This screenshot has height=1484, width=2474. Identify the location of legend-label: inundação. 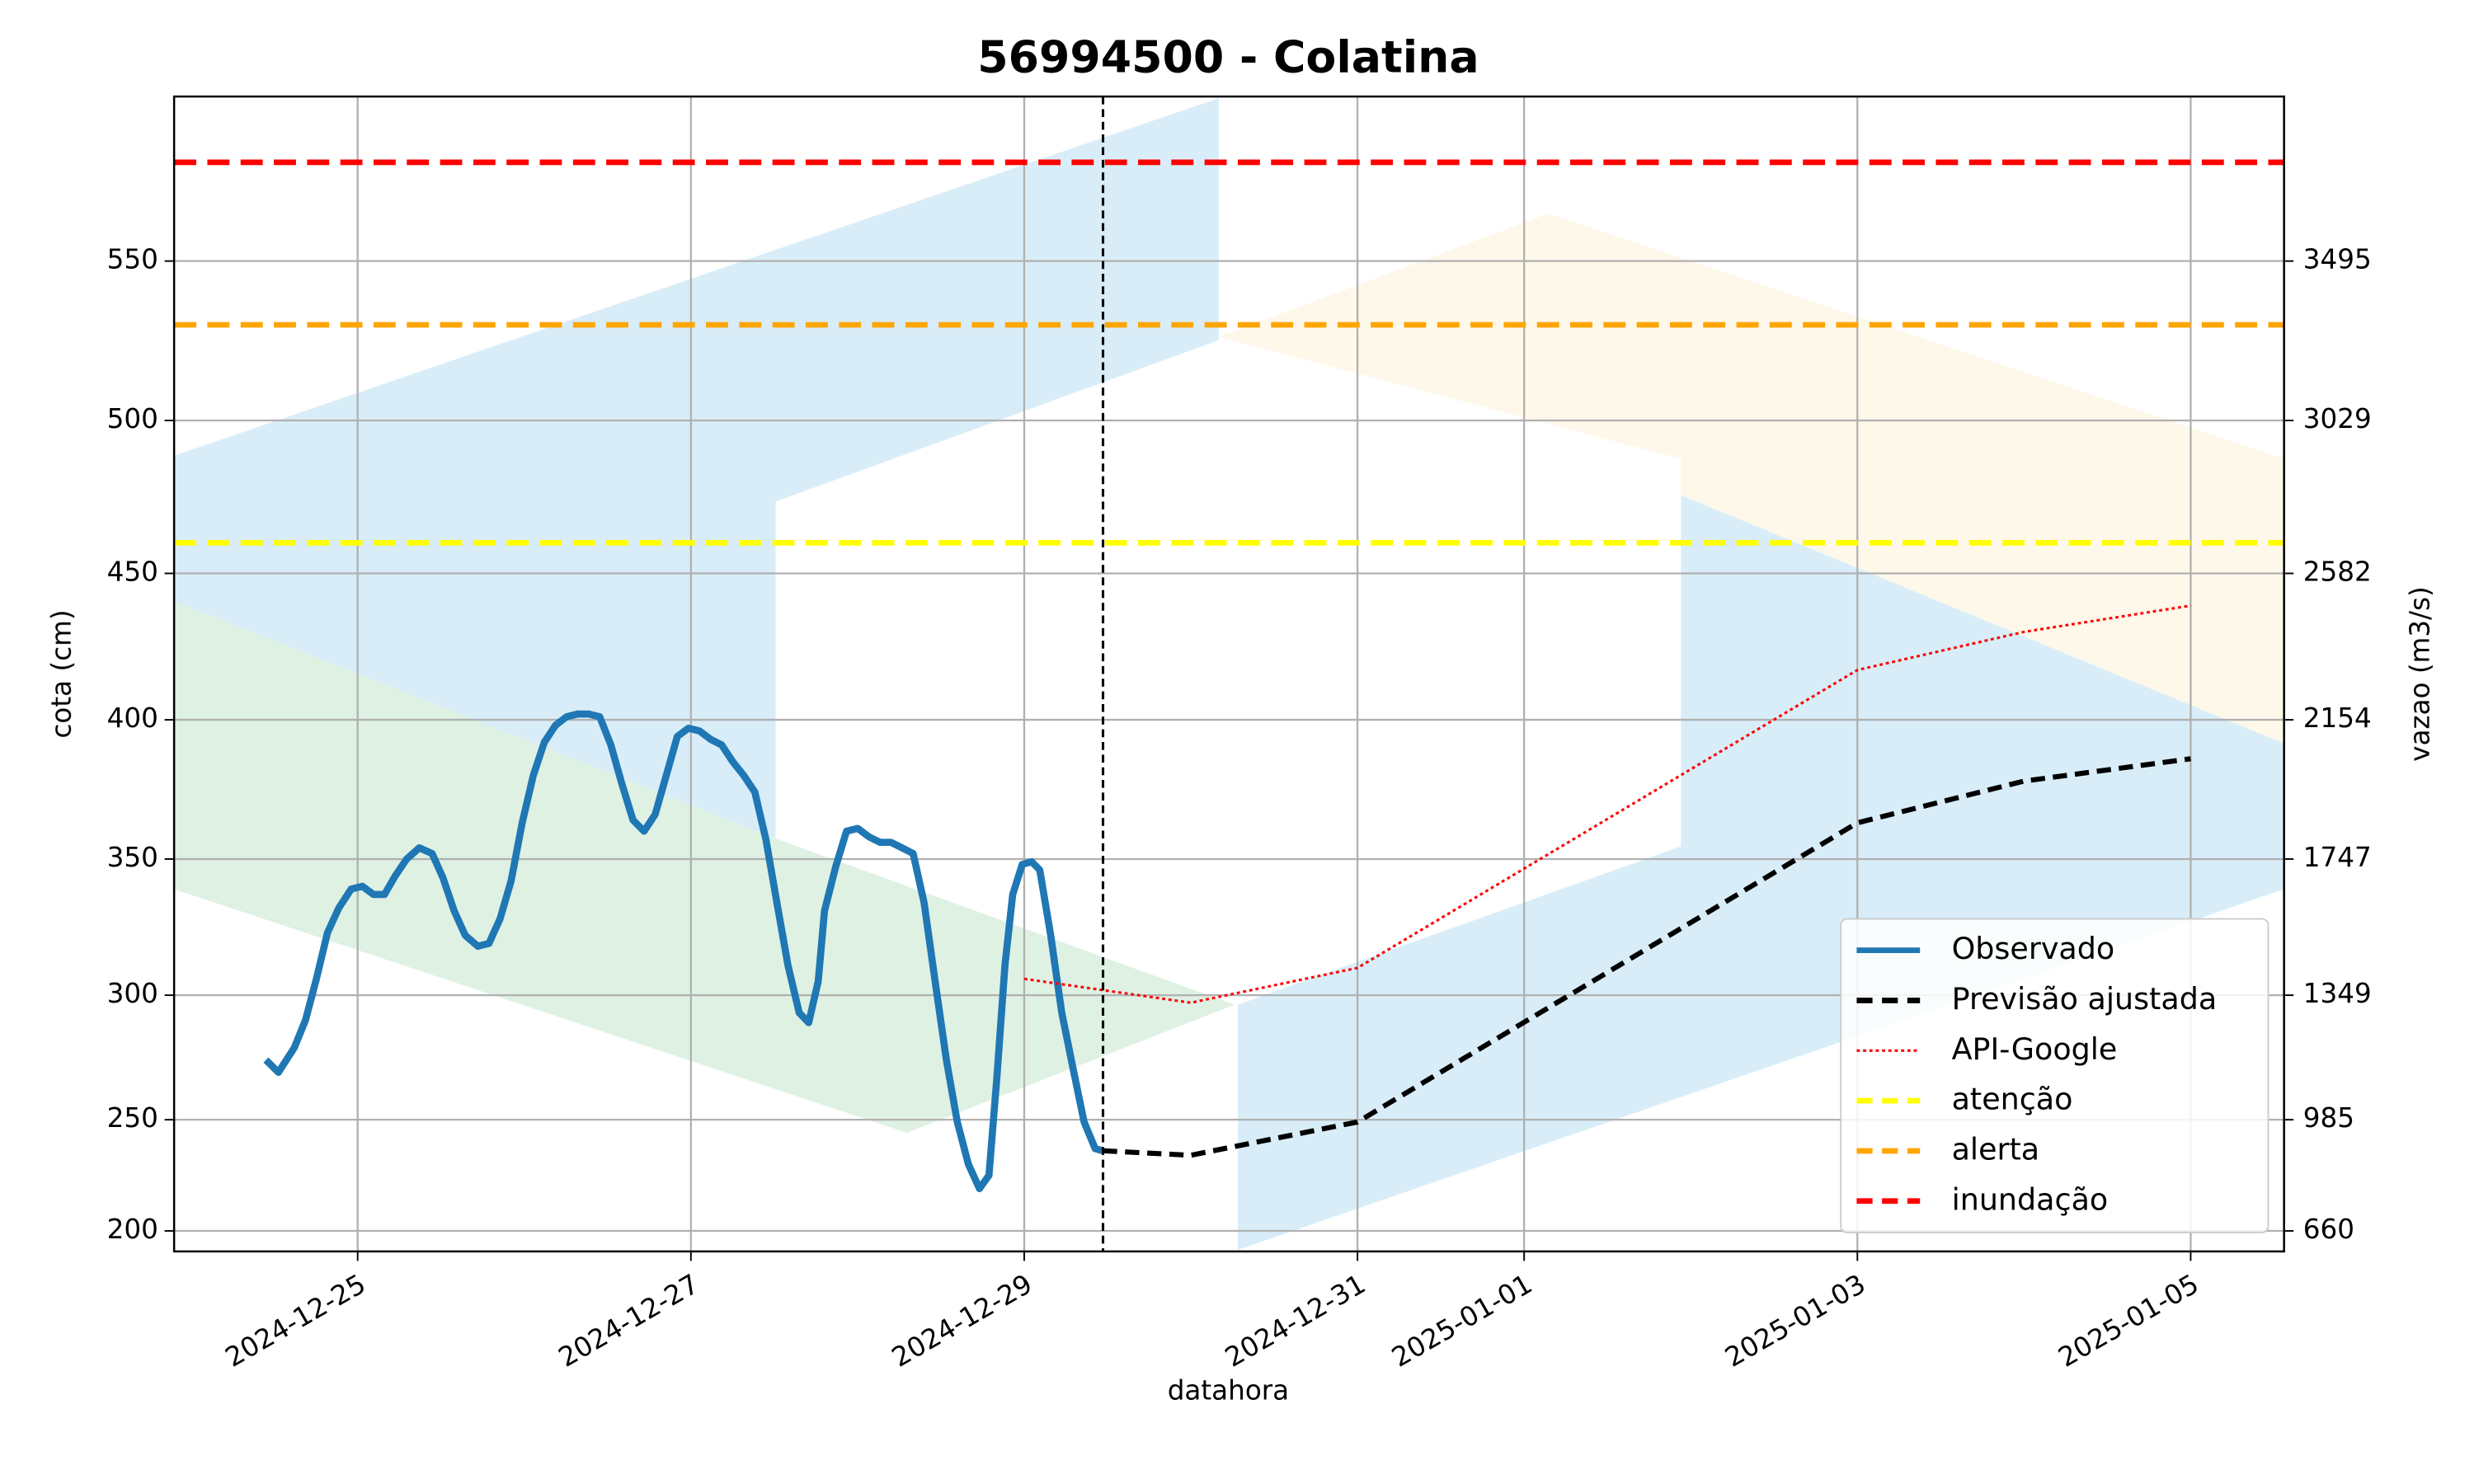
(2030, 1199).